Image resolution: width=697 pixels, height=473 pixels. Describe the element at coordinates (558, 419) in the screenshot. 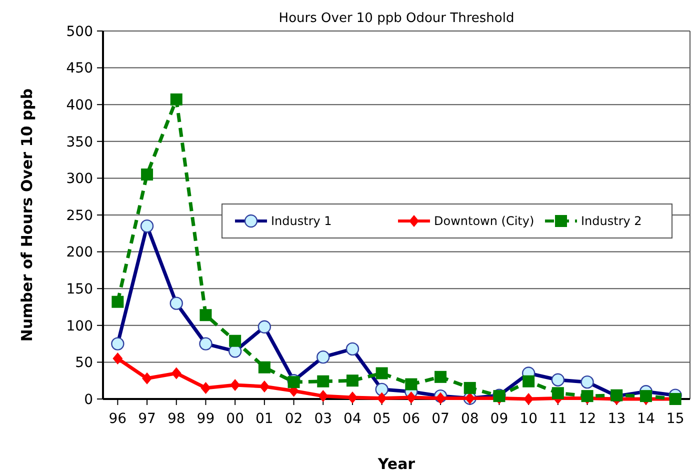

I see `x-tick-label: 11` at that location.